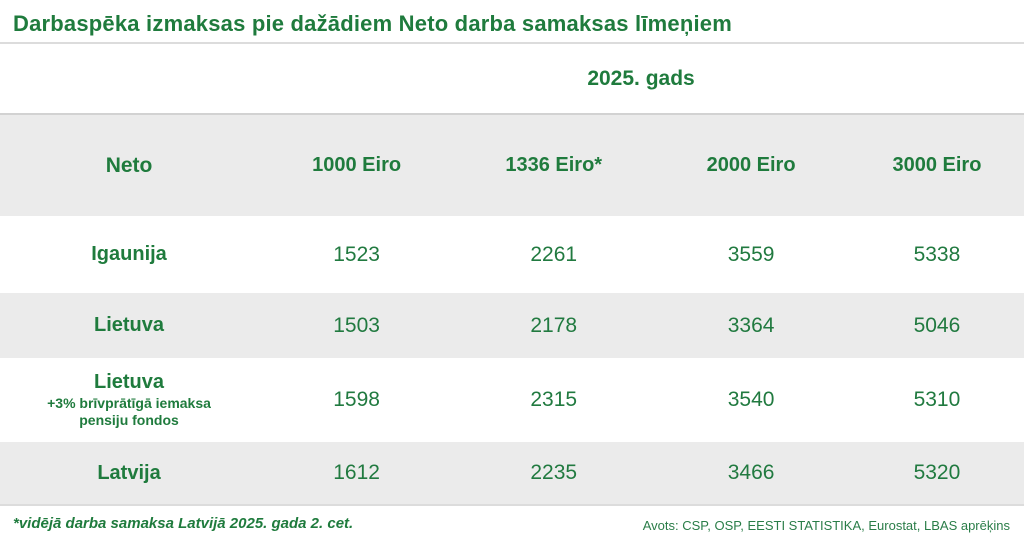 Image resolution: width=1024 pixels, height=551 pixels. I want to click on table-cell: 1612, so click(356, 472).